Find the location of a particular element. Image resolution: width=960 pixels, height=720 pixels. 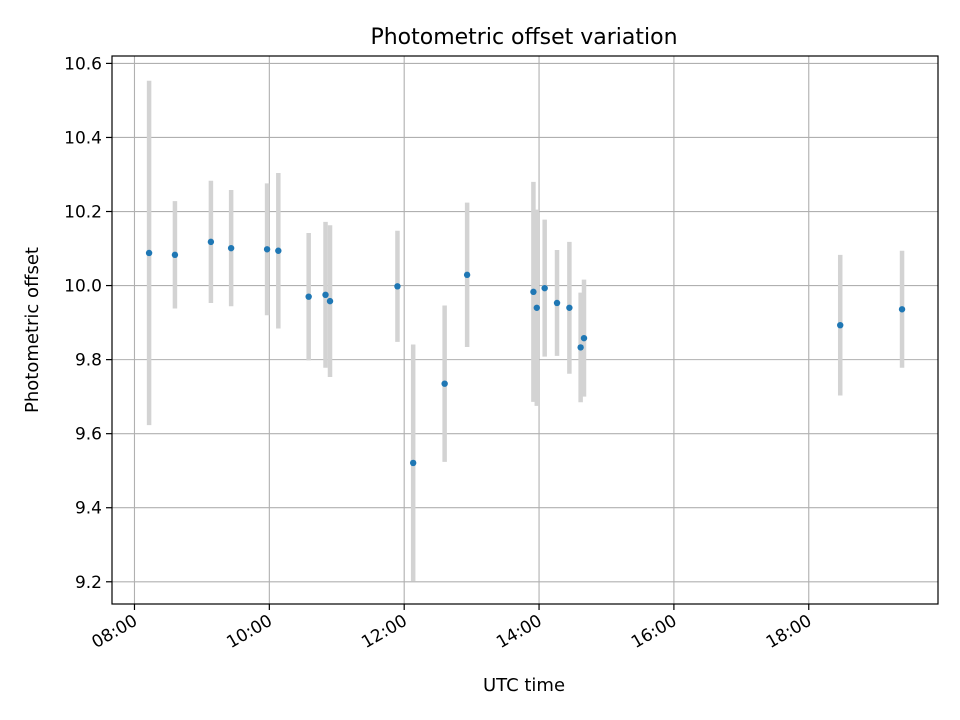

y-tick-label: 10.2 is located at coordinates (83, 213).